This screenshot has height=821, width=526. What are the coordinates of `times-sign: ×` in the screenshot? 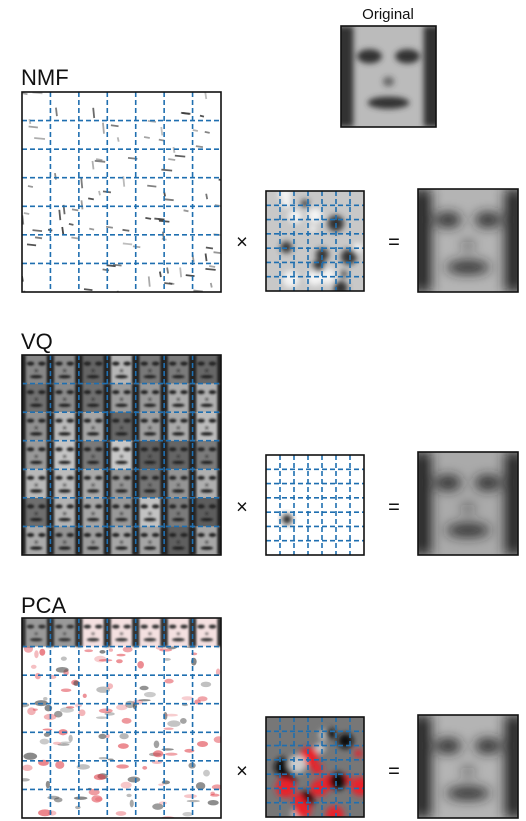 It's located at (242, 242).